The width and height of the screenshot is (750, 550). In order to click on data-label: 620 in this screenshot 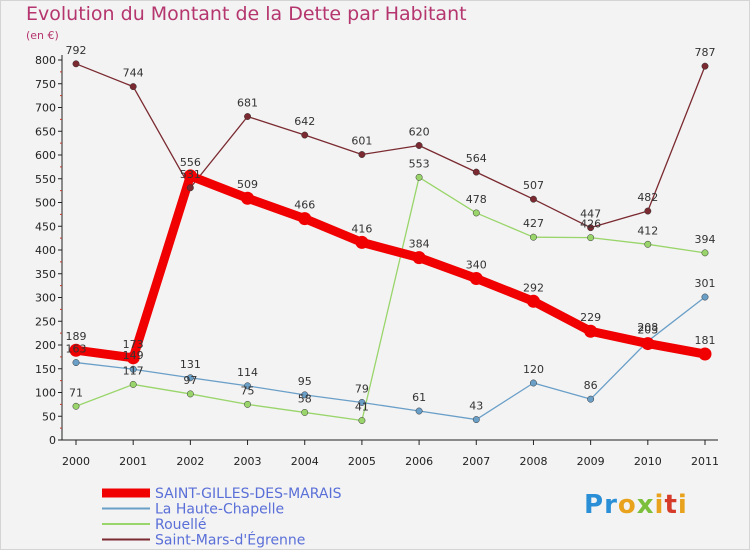, I will do `click(419, 132)`.